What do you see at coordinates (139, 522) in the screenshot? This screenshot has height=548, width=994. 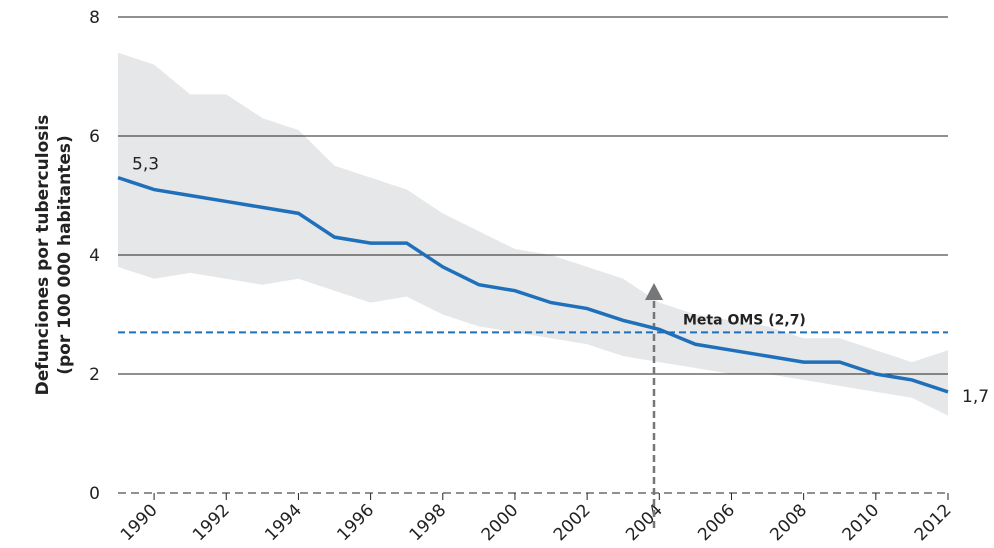 I see `x-tick-label: 1990` at bounding box center [139, 522].